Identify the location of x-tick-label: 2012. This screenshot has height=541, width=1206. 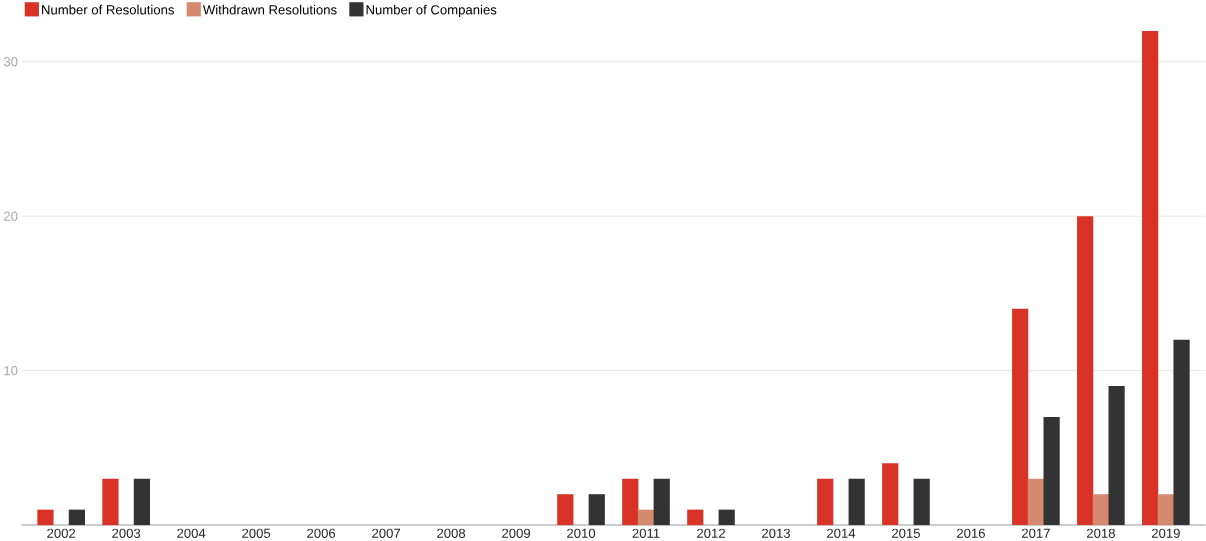
(711, 533).